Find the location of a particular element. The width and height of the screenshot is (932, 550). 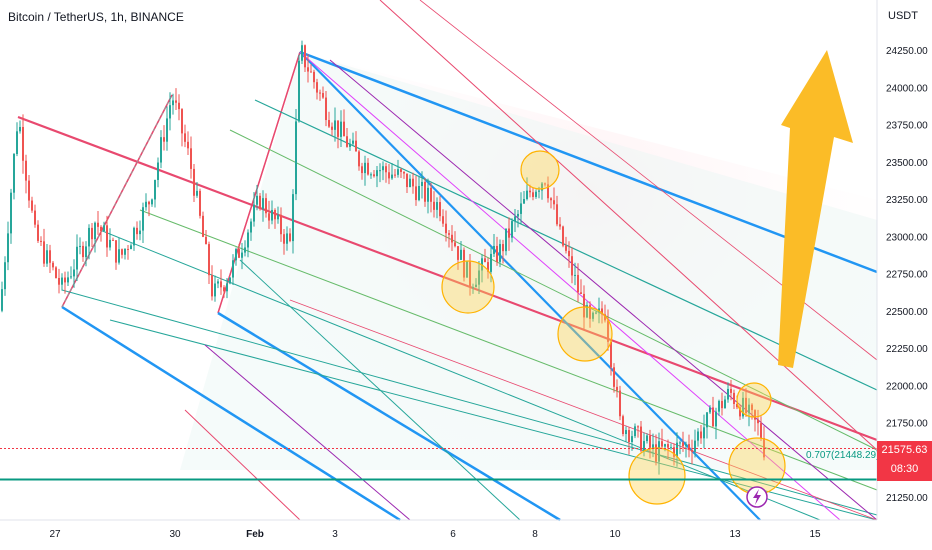

up-arrow-shape is located at coordinates (815, 209).